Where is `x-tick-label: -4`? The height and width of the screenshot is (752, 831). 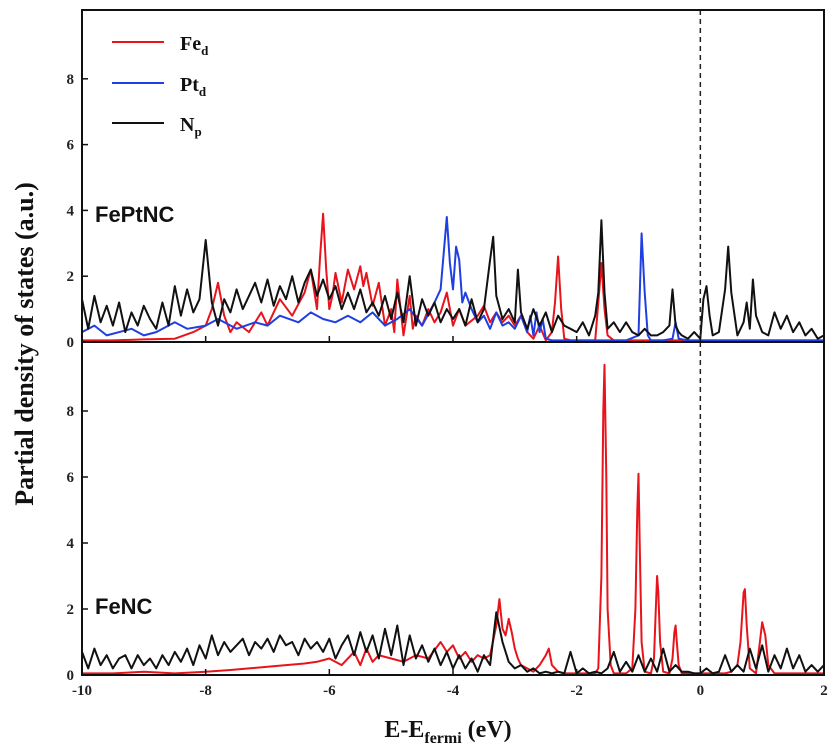
x-tick-label: -4 is located at coordinates (453, 691).